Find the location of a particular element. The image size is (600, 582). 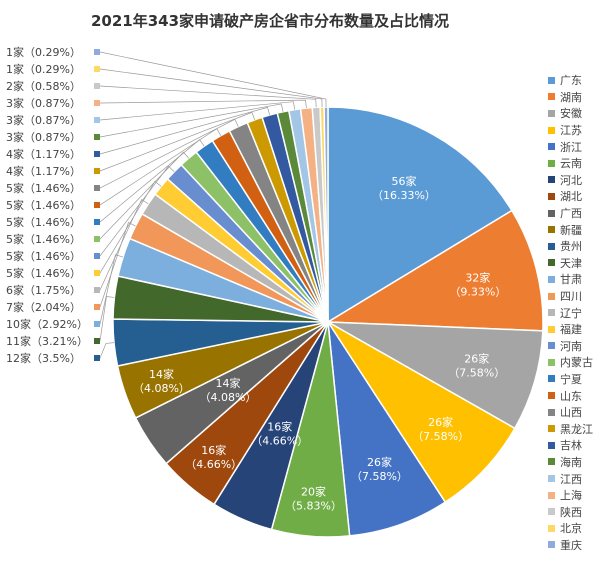

legend-item: 河北 is located at coordinates (570, 180).